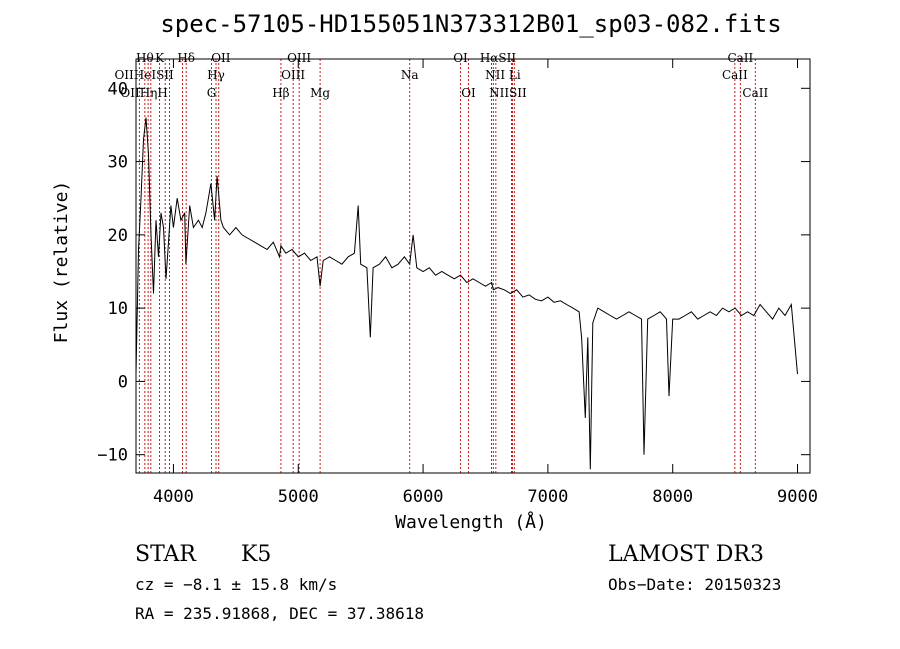 The width and height of the screenshot is (900, 649). Describe the element at coordinates (212, 93) in the screenshot. I see `line-marker-label: G` at that location.